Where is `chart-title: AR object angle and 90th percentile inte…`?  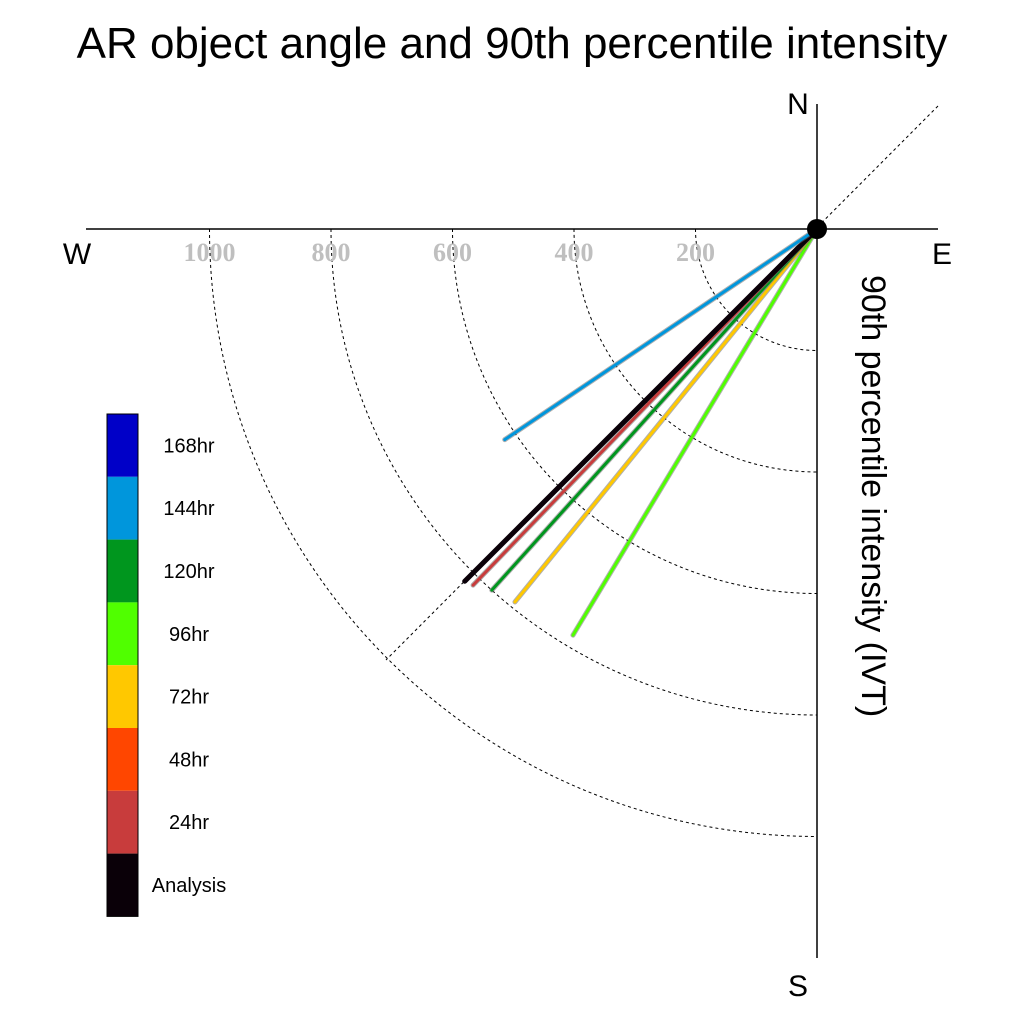 chart-title: AR object angle and 90th percentile inte… is located at coordinates (512, 43).